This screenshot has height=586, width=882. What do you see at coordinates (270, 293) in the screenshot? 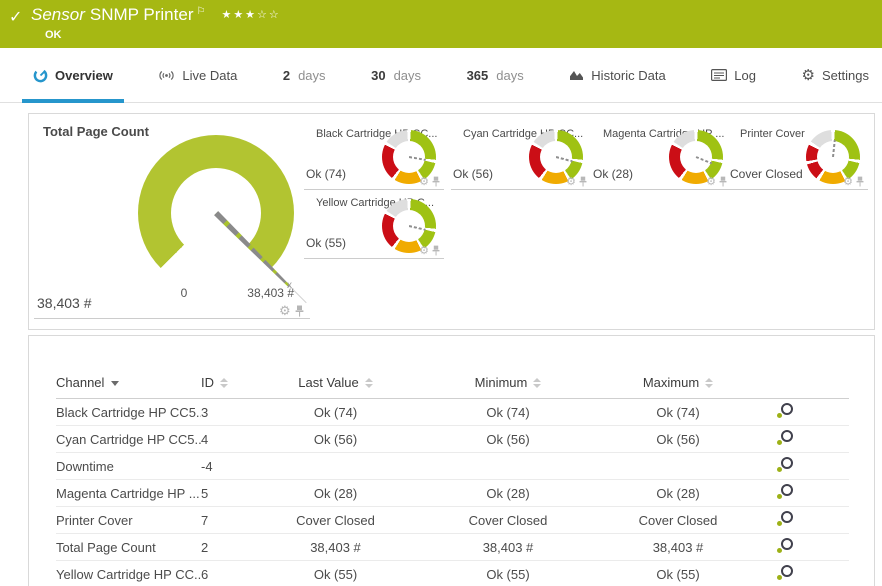
I see `gauge-scale-max: 38,403 #` at bounding box center [270, 293].